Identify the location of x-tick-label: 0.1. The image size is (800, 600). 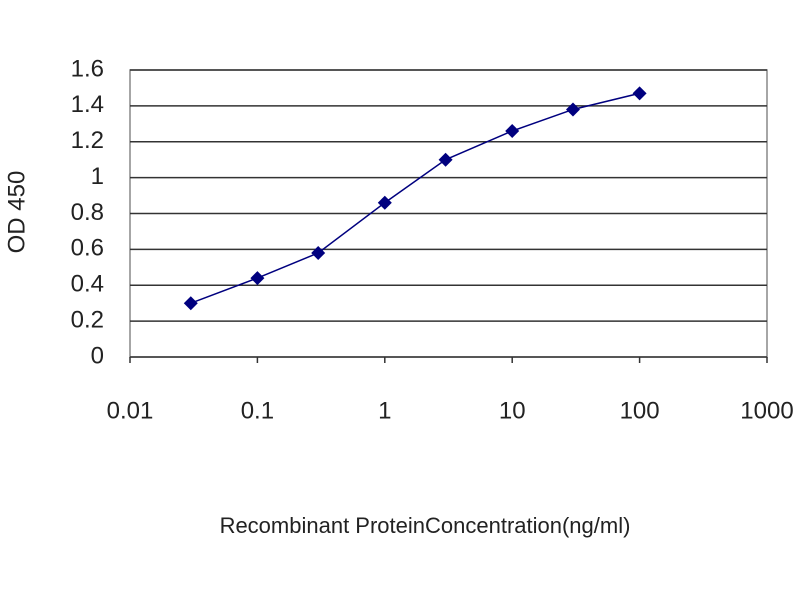
(257, 410).